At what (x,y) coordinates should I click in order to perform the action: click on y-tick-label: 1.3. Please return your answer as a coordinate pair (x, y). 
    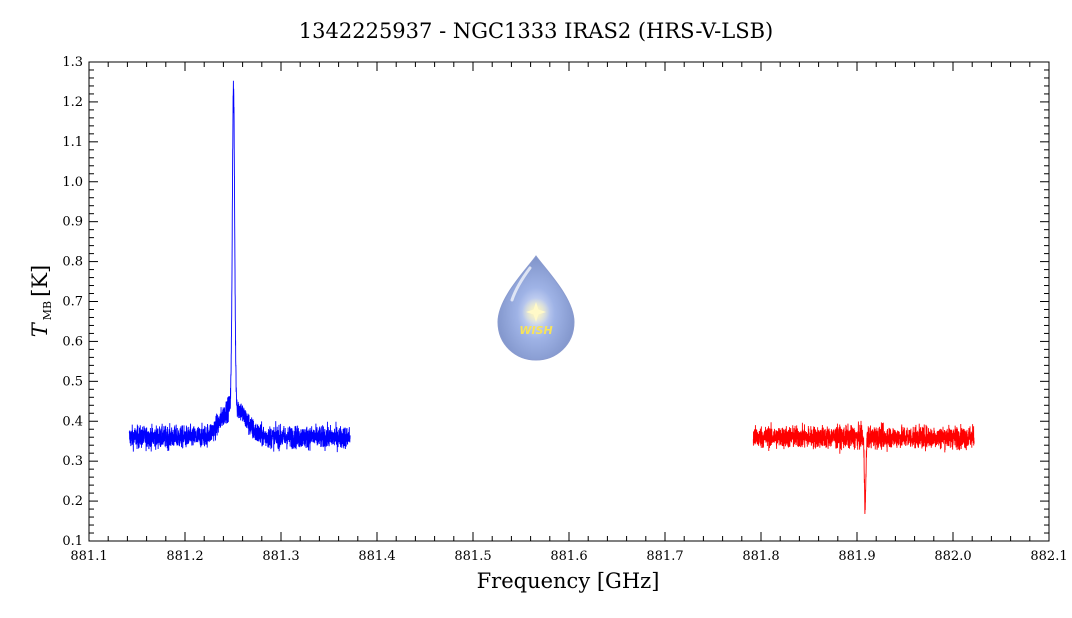
    Looking at the image, I should click on (72, 62).